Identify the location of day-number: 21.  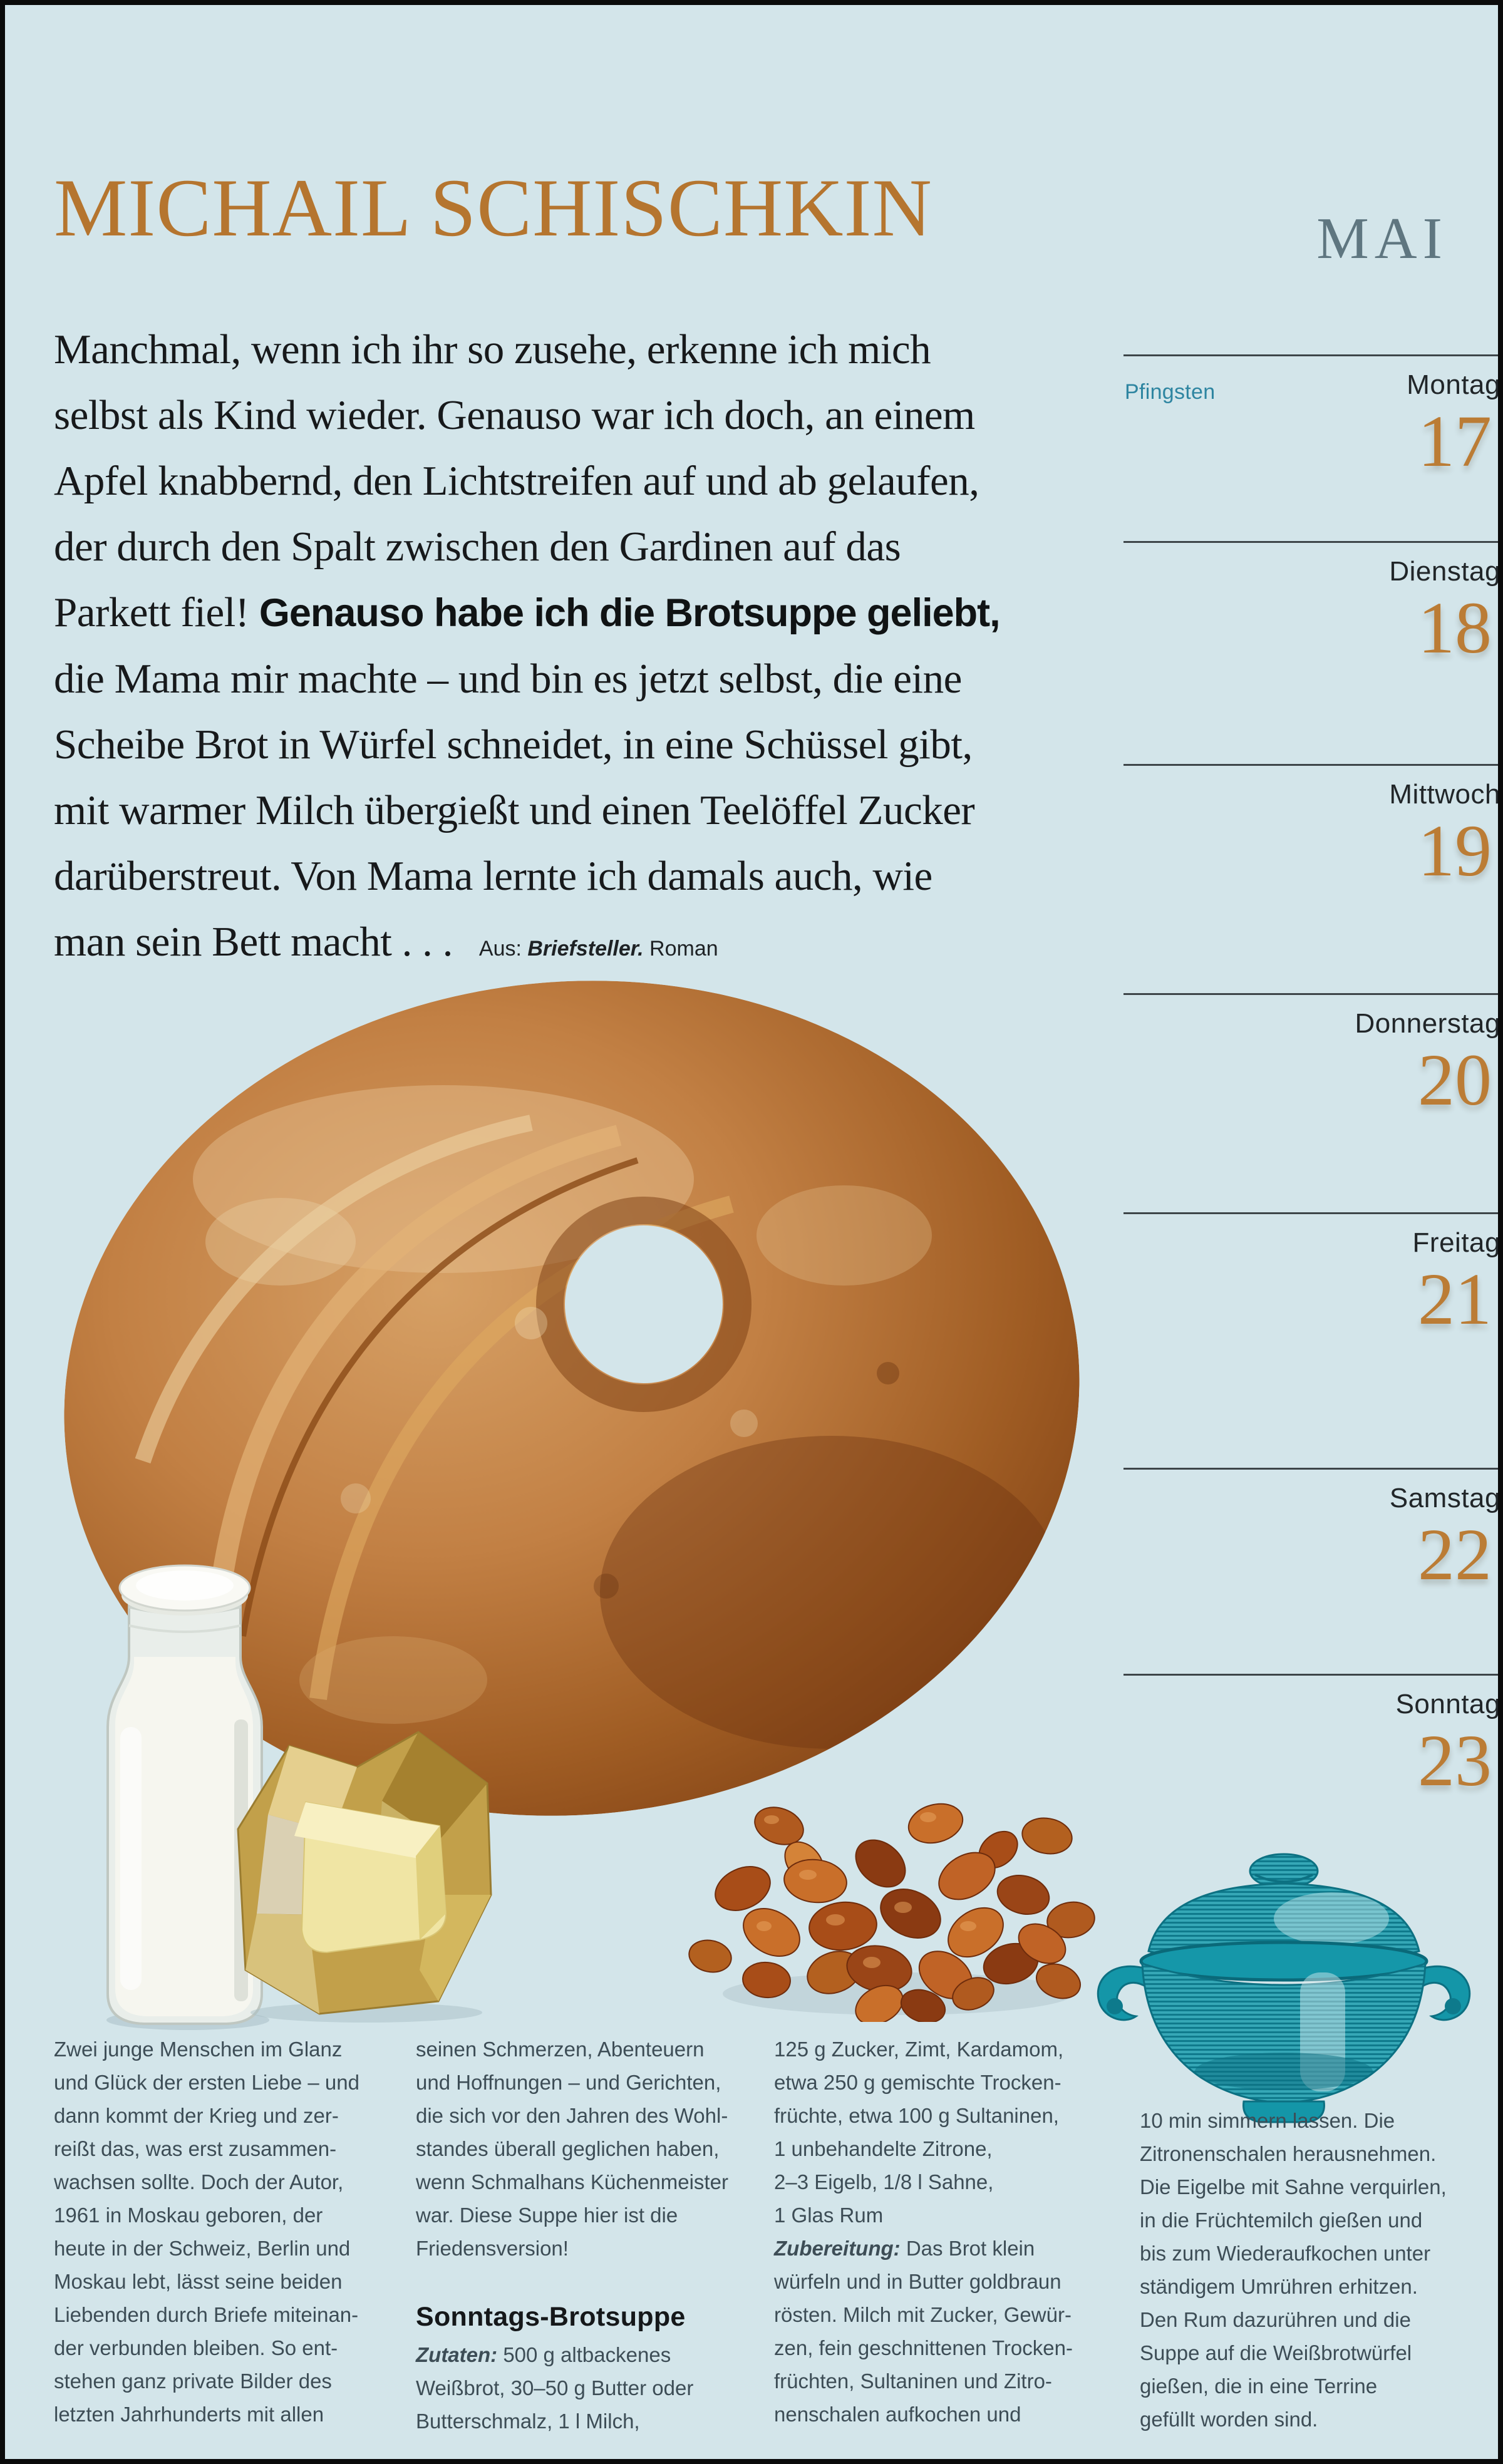
(1455, 1299).